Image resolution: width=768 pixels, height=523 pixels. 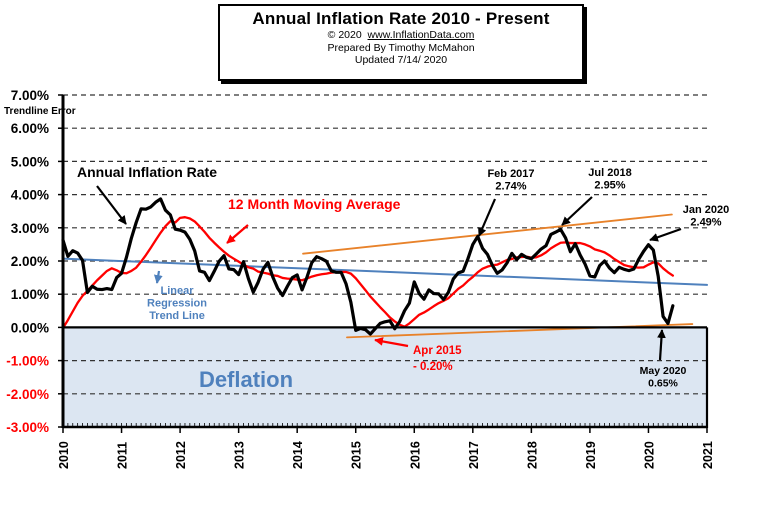 What do you see at coordinates (510, 174) in the screenshot?
I see `feb-2017-text: Feb 2017` at bounding box center [510, 174].